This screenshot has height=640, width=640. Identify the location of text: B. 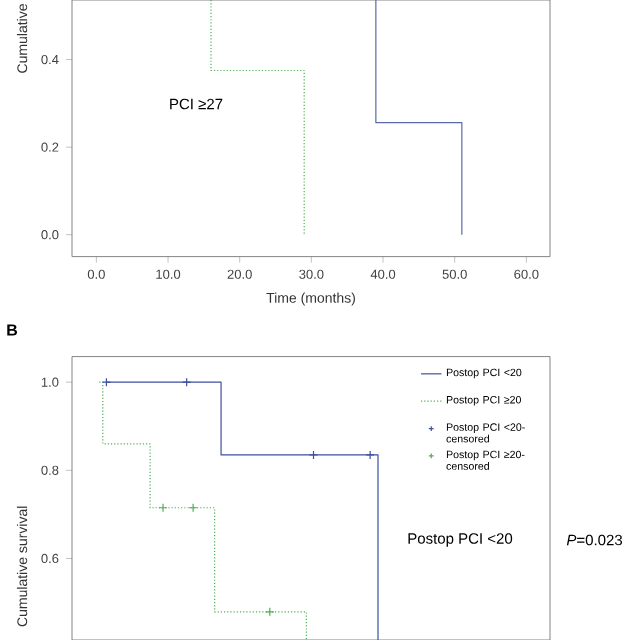
(12, 330).